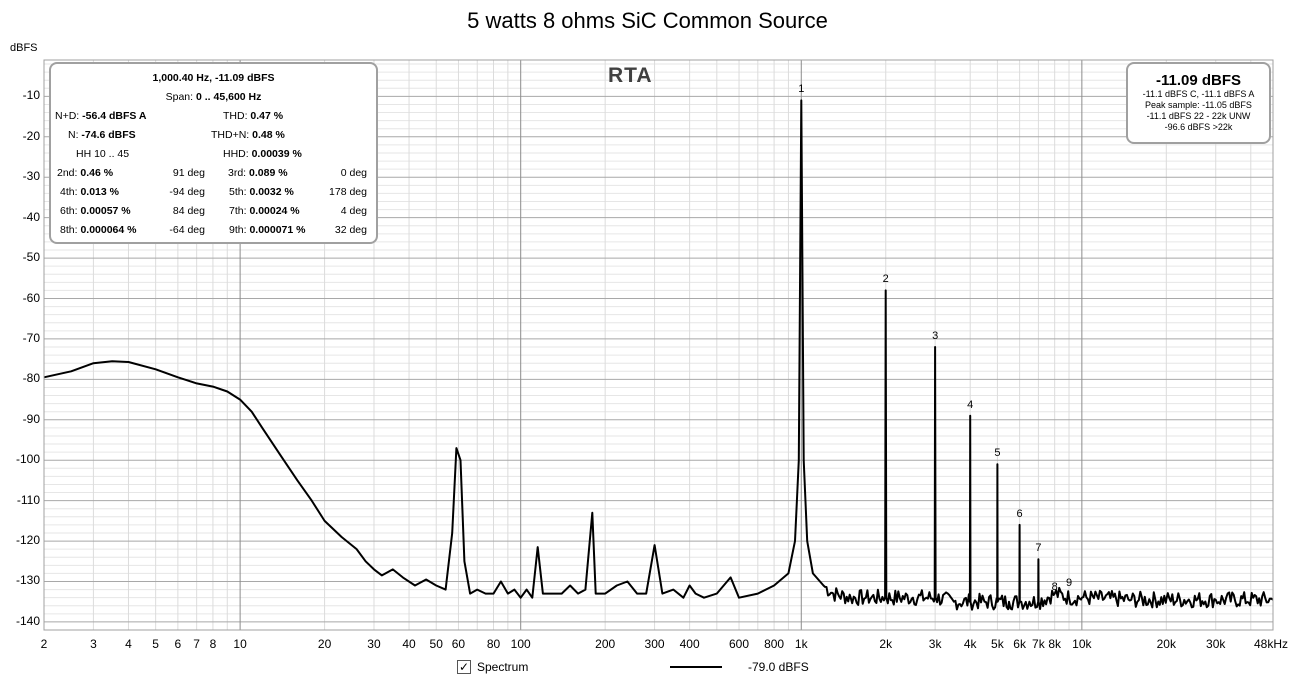 The height and width of the screenshot is (682, 1295). What do you see at coordinates (98, 230) in the screenshot?
I see `stats-h8: 8th: 0.000064 %` at bounding box center [98, 230].